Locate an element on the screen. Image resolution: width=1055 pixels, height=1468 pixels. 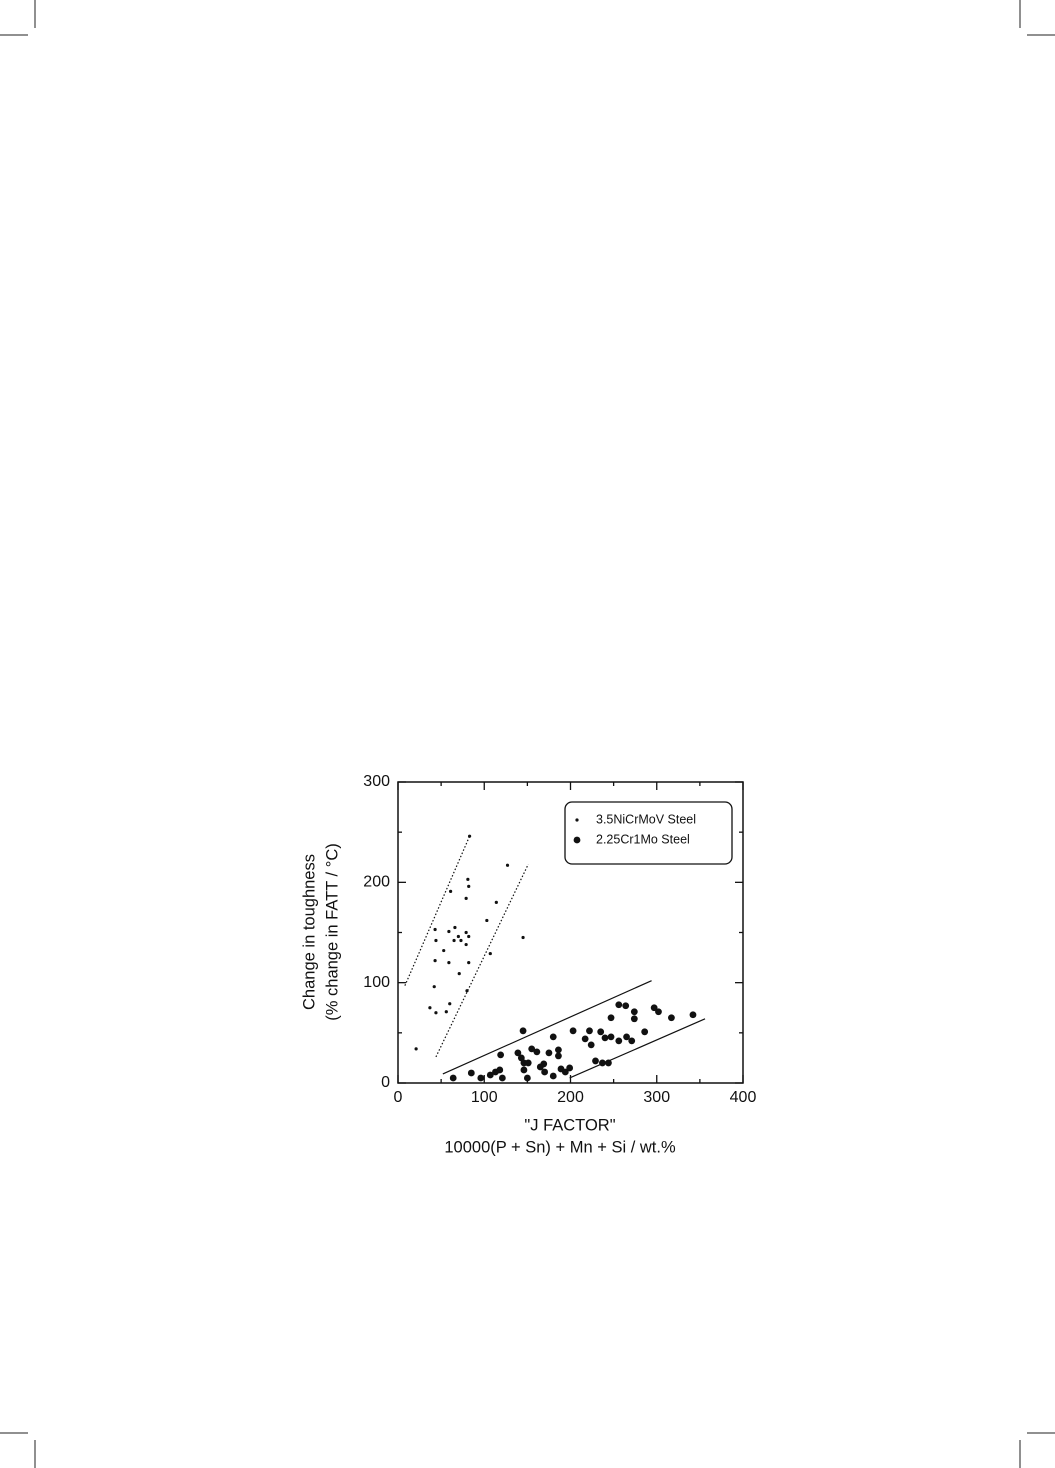
x-axis-label: 10000(P + Sn) + Mn + Si / wt.% is located at coordinates (560, 1147).